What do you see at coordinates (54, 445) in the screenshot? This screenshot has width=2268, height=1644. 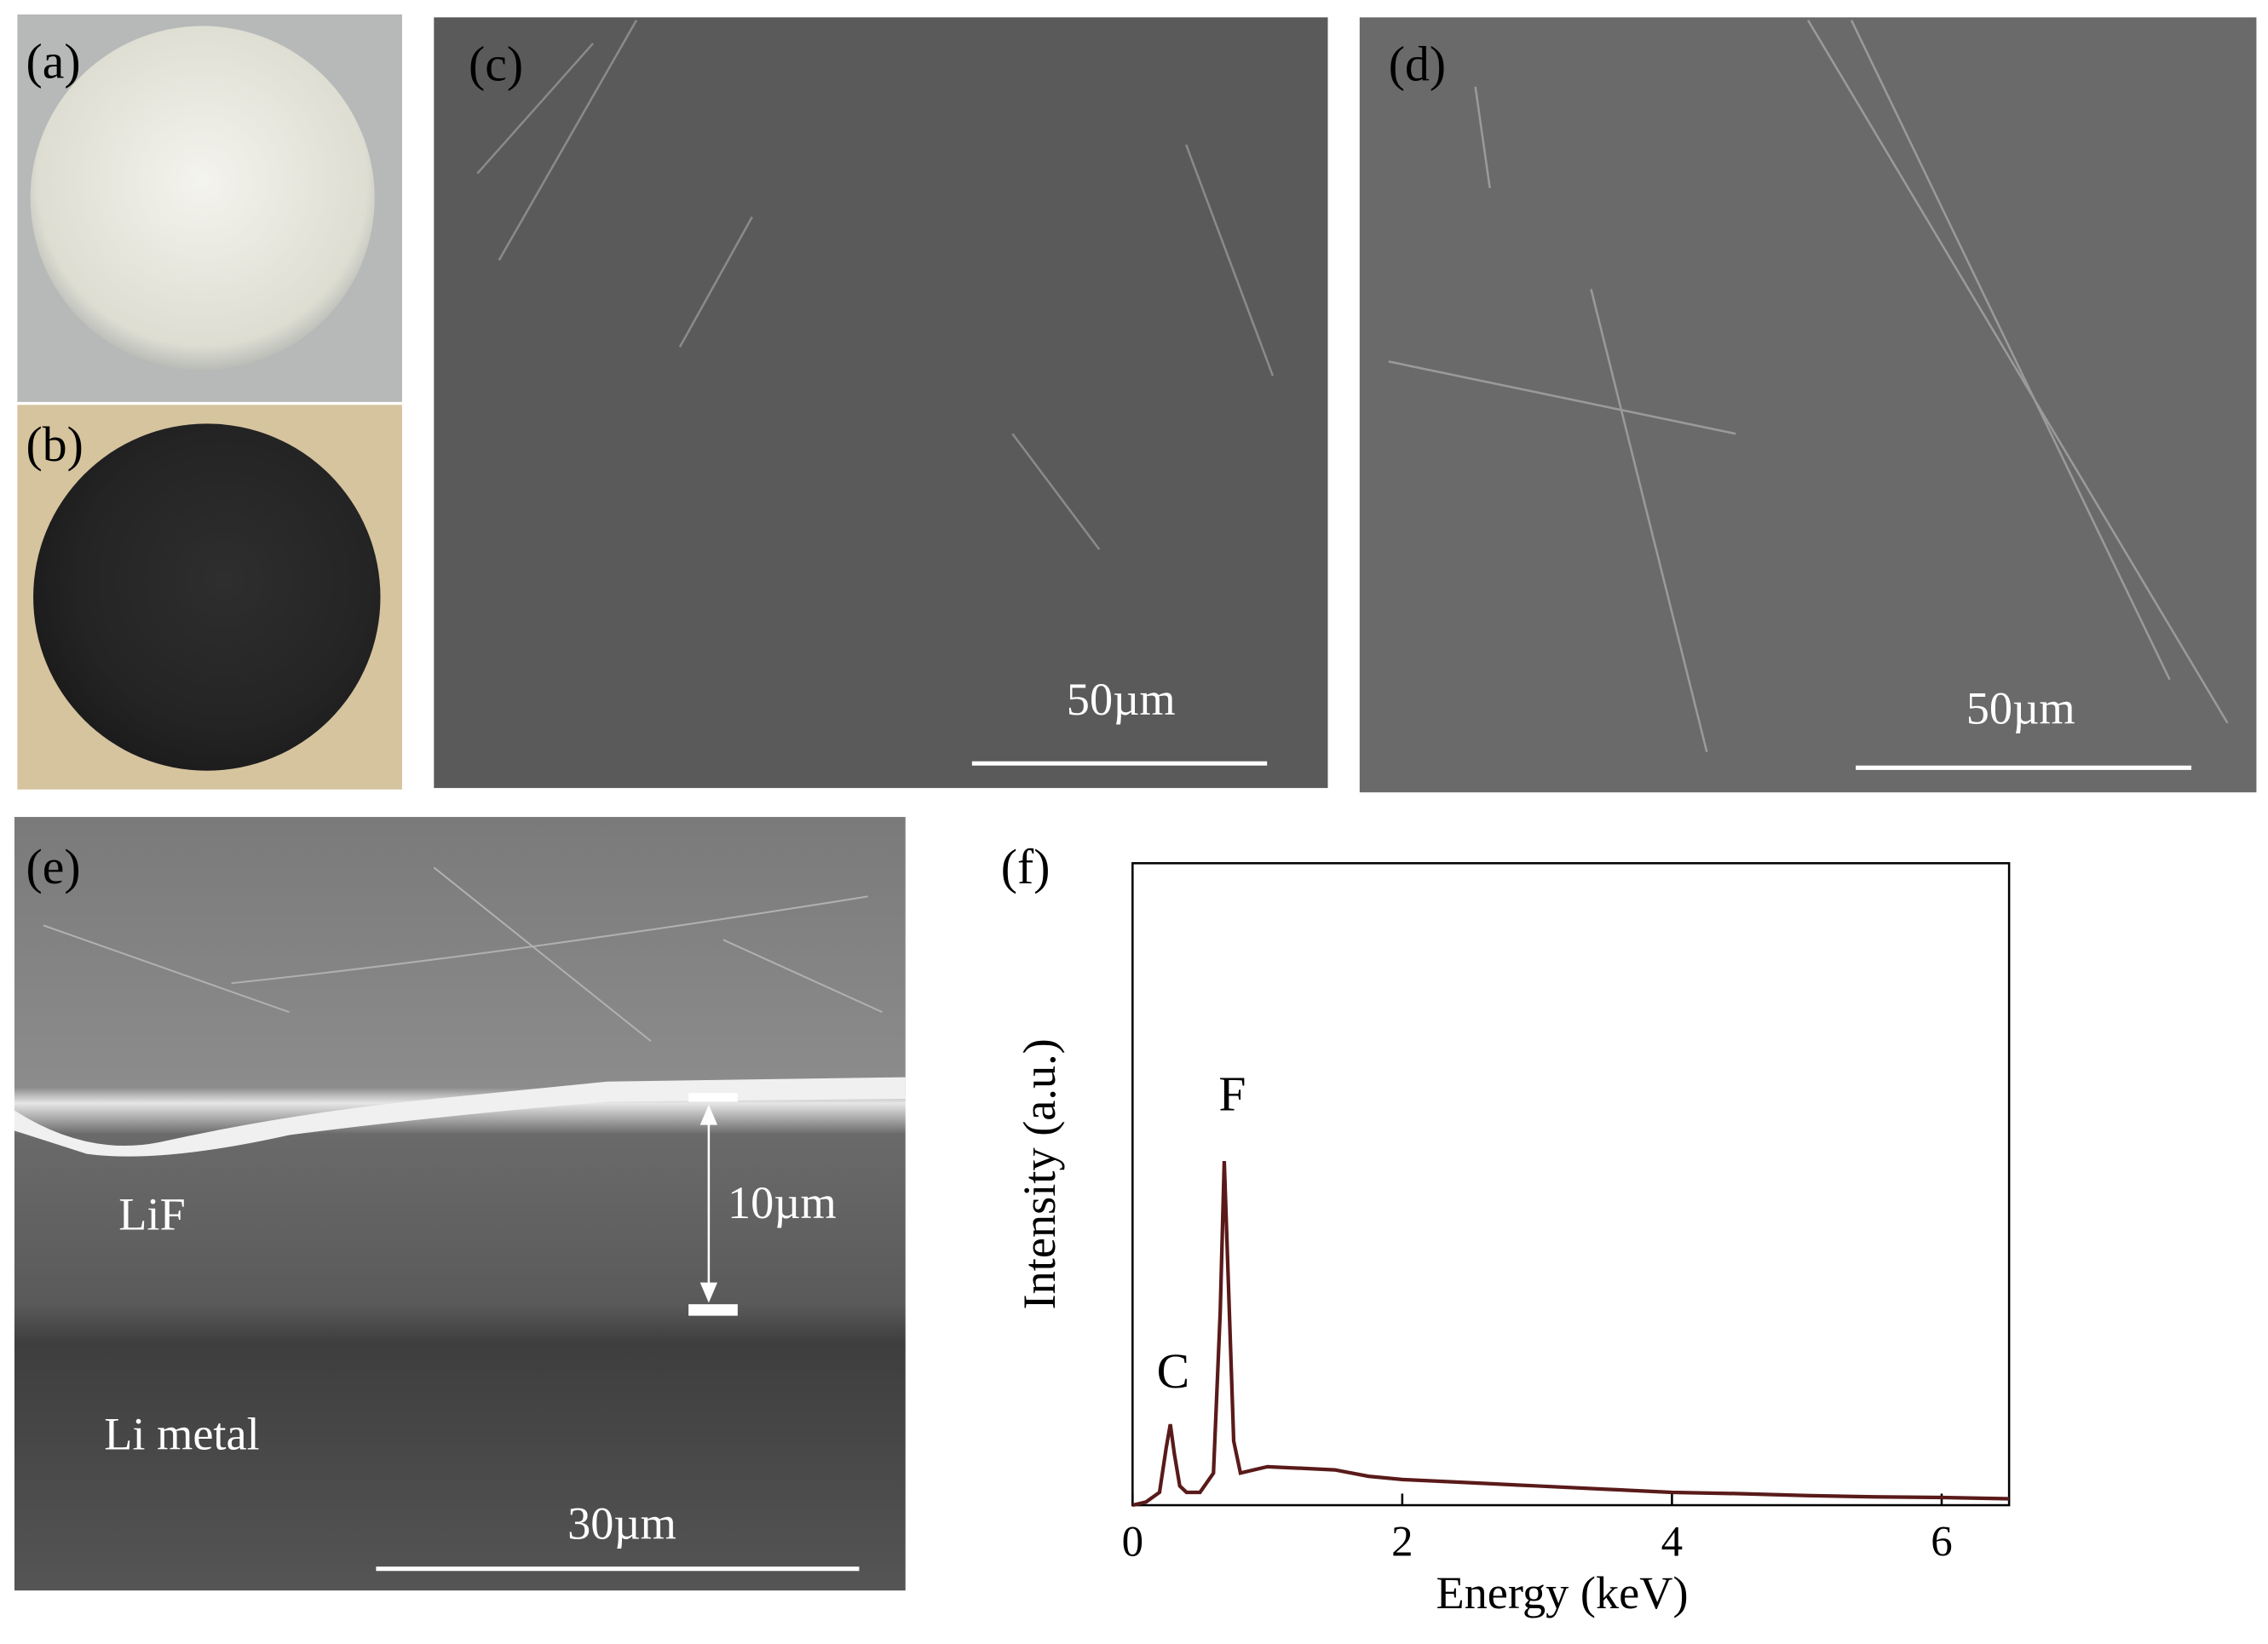 I see `panel-label: (b)` at bounding box center [54, 445].